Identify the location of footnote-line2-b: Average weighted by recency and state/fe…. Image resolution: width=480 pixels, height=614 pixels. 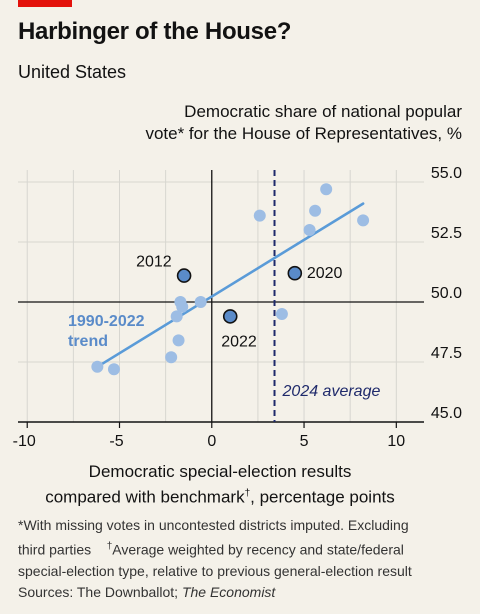
(258, 549).